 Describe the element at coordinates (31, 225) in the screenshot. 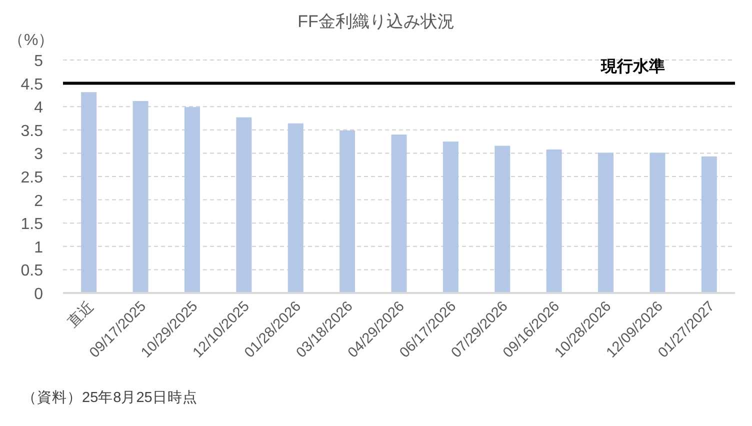

I see `ytick: 1.5` at that location.